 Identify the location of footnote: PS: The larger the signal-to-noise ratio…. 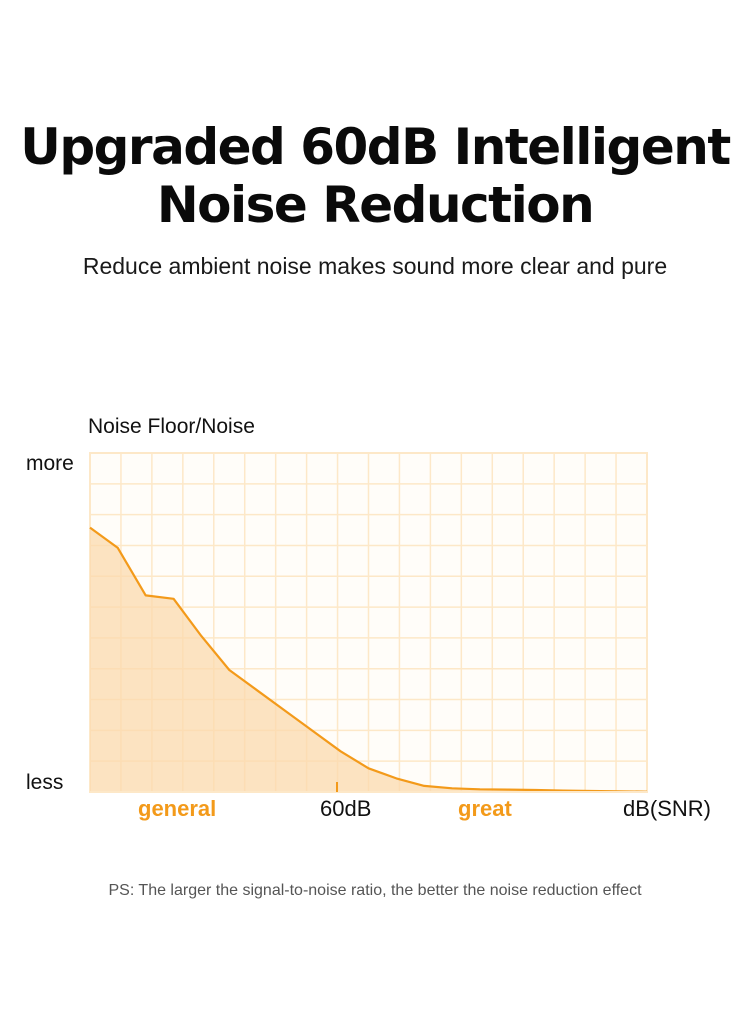
(375, 890).